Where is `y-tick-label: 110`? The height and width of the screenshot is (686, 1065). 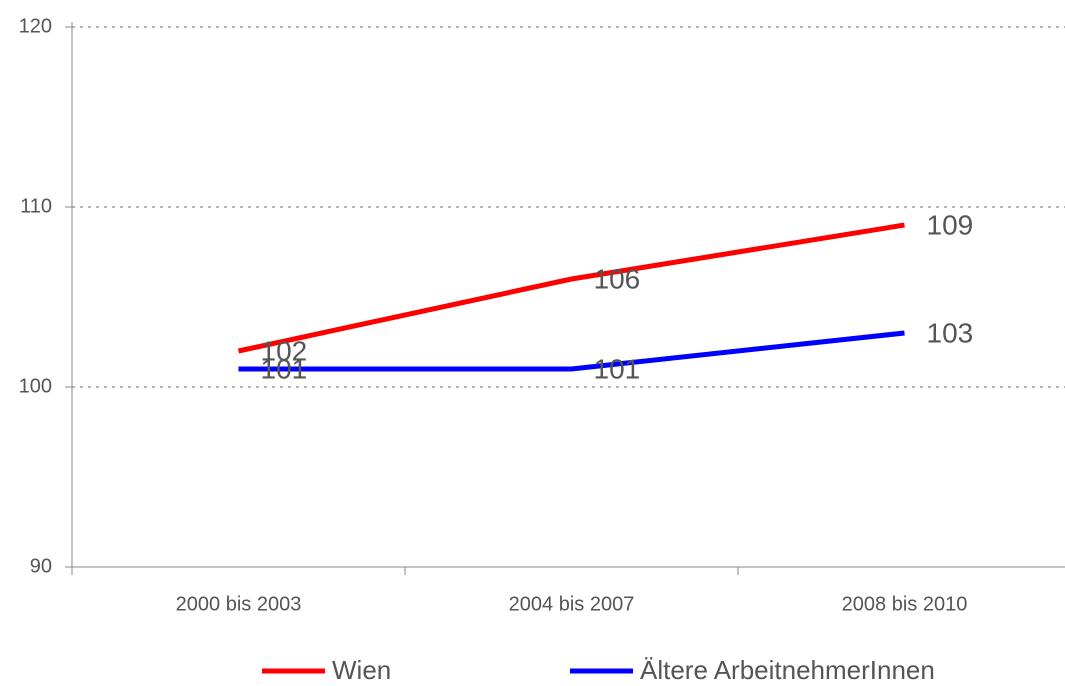
y-tick-label: 110 is located at coordinates (36, 206).